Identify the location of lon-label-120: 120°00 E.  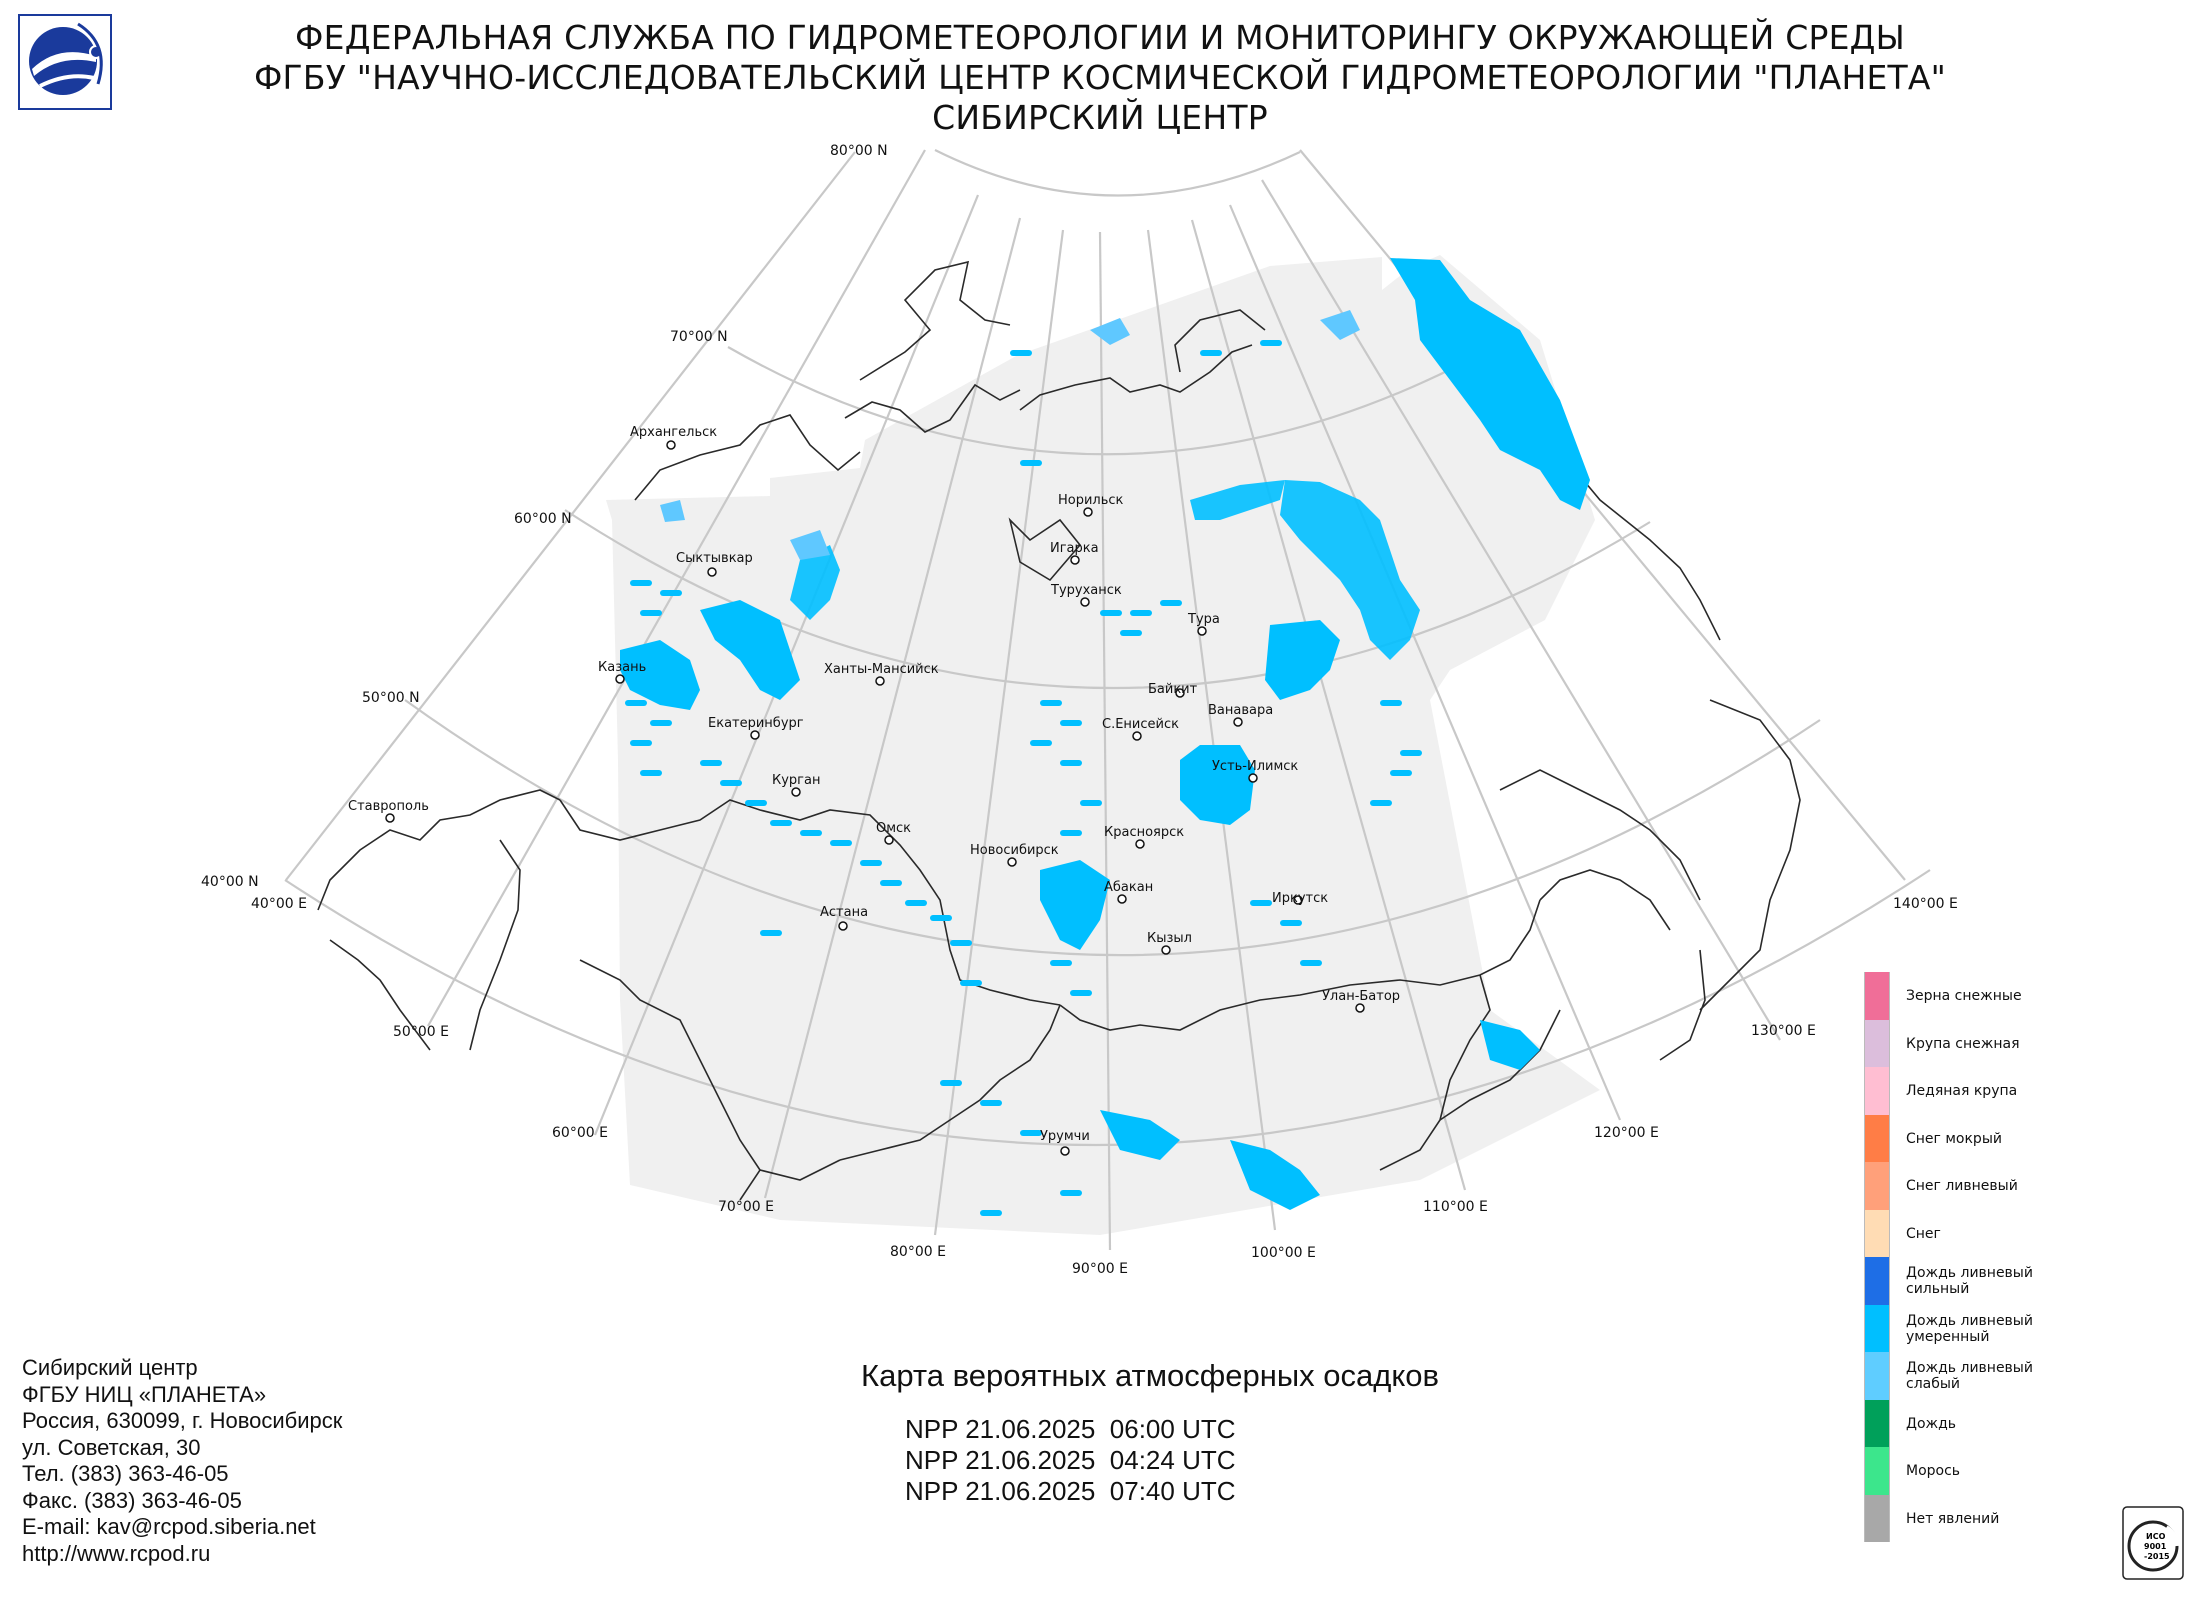
(1626, 1133).